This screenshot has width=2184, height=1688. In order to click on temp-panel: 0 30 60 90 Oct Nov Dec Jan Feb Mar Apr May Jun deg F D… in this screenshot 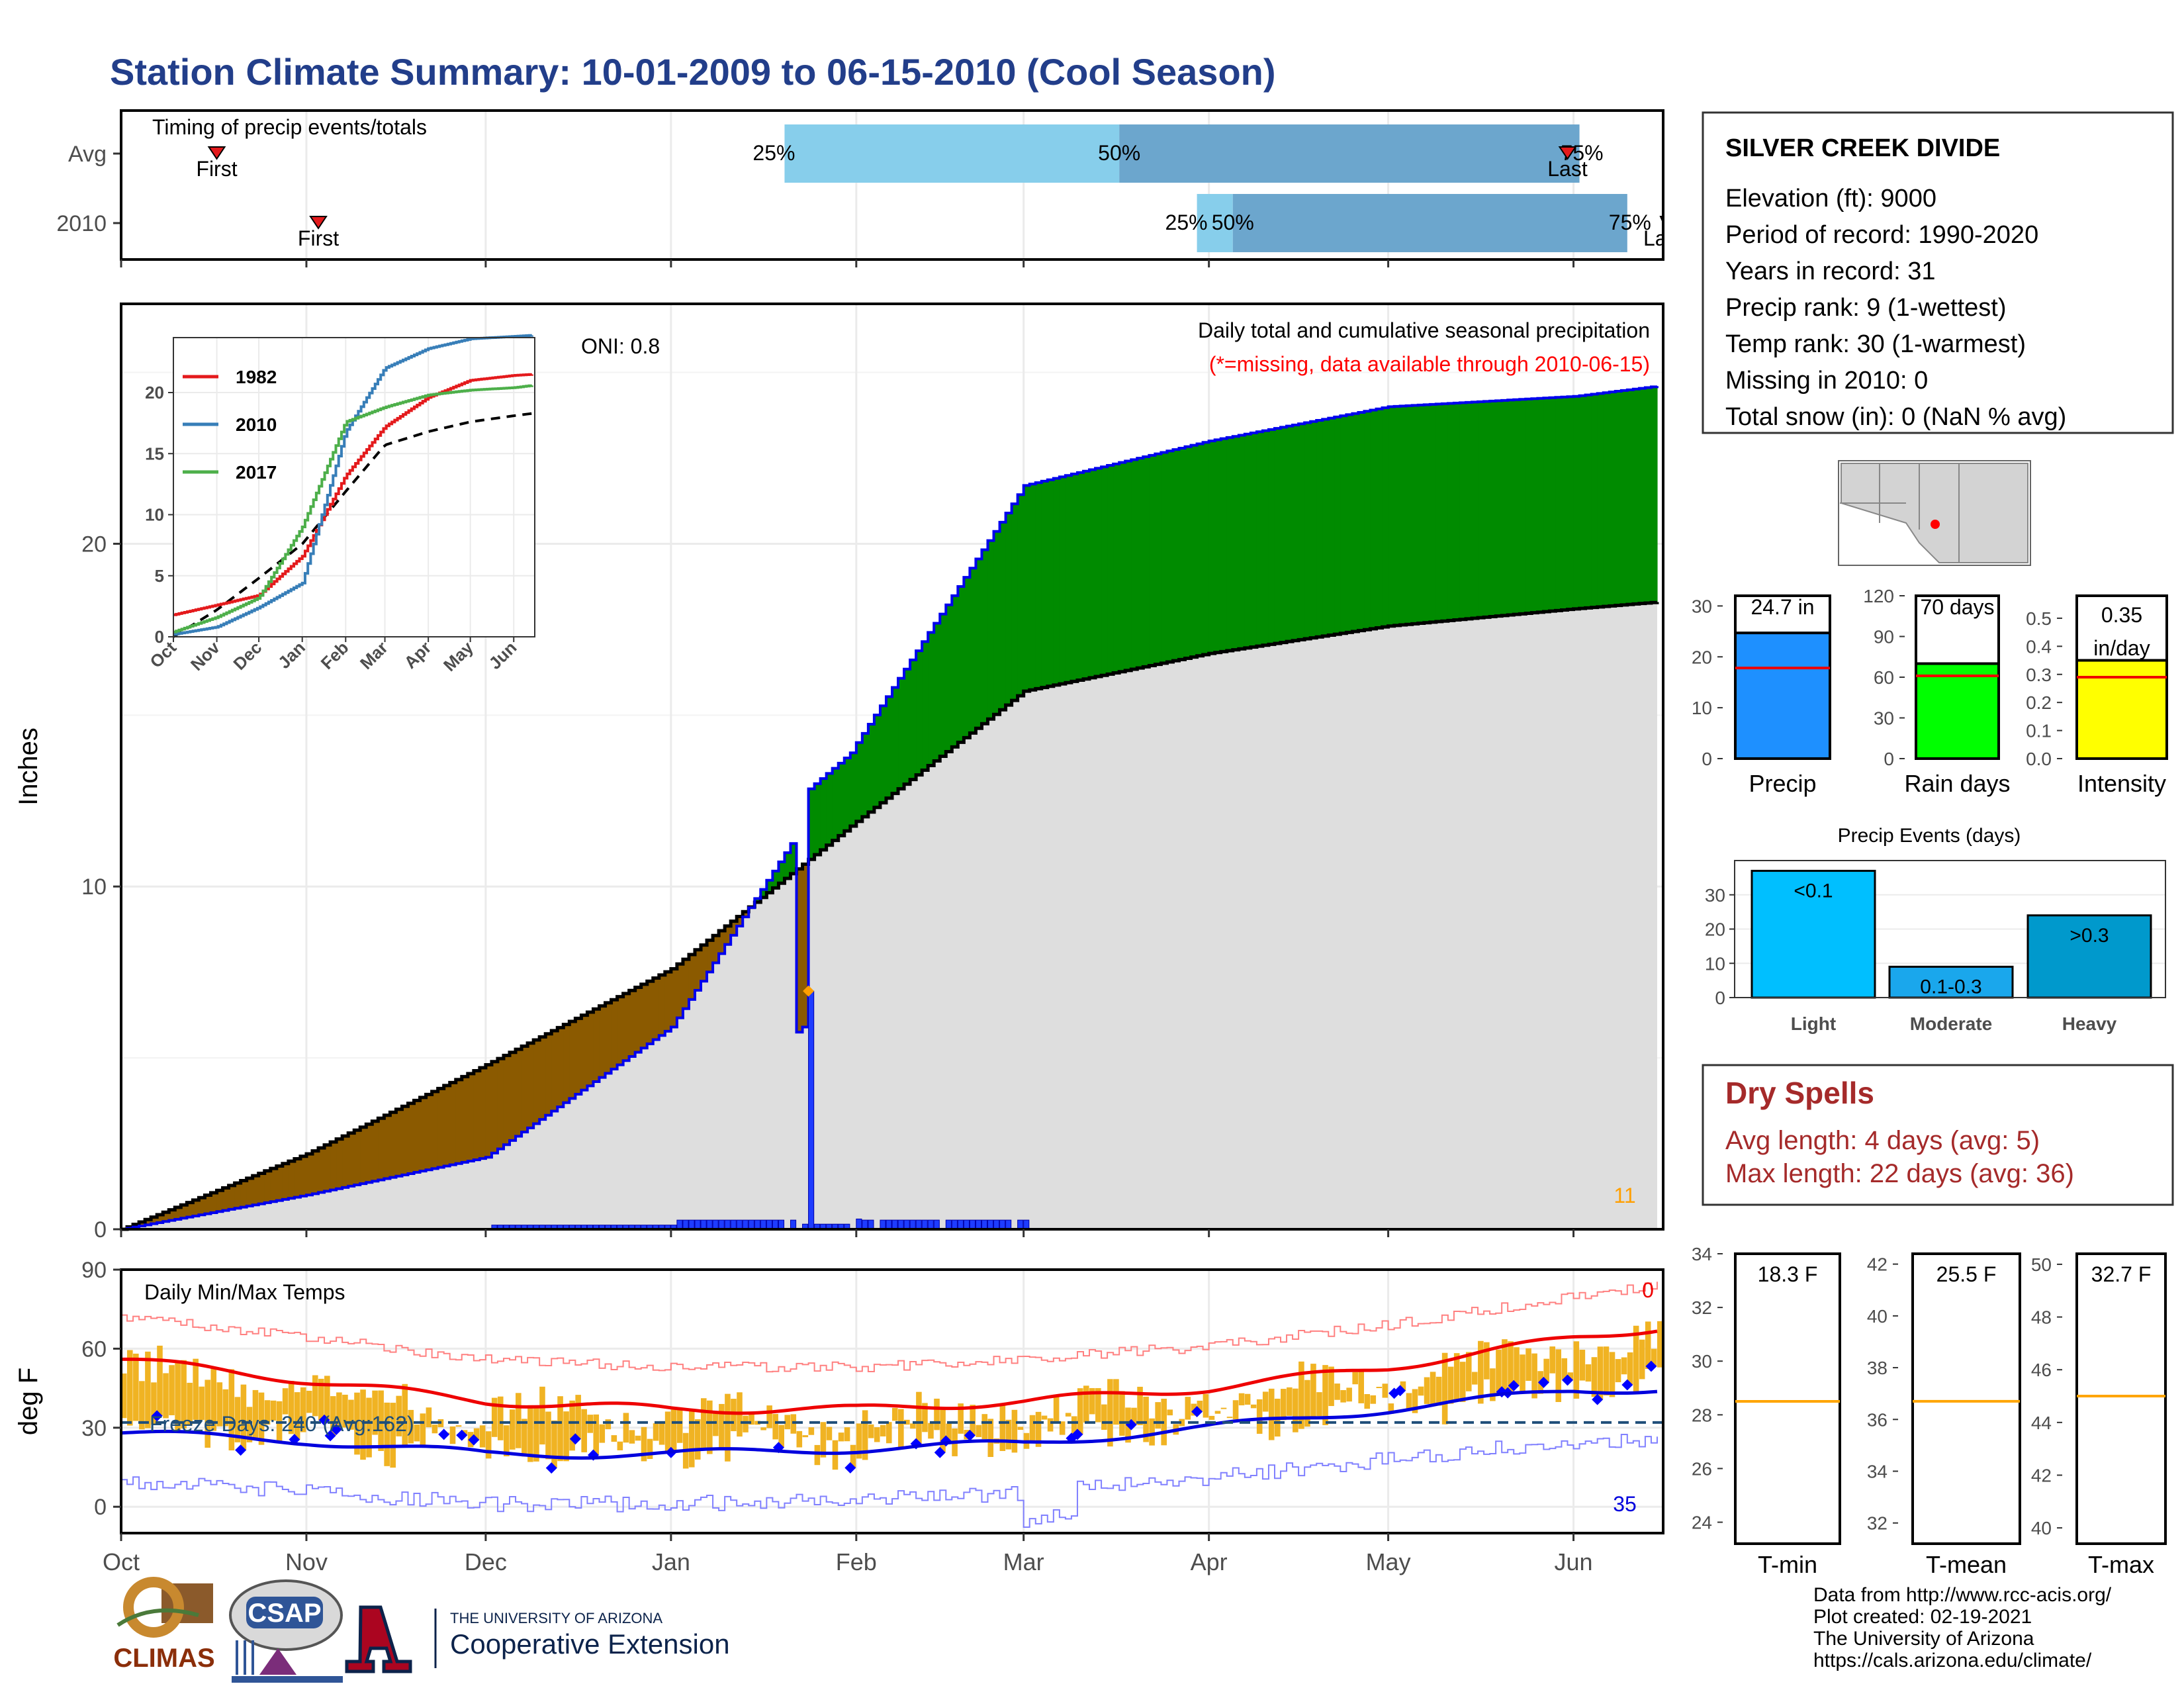, I will do `click(839, 1416)`.